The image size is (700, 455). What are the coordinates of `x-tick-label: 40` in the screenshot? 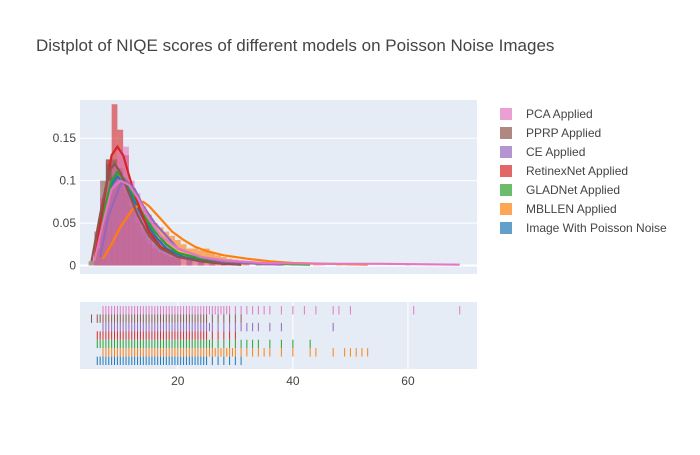 It's located at (293, 381).